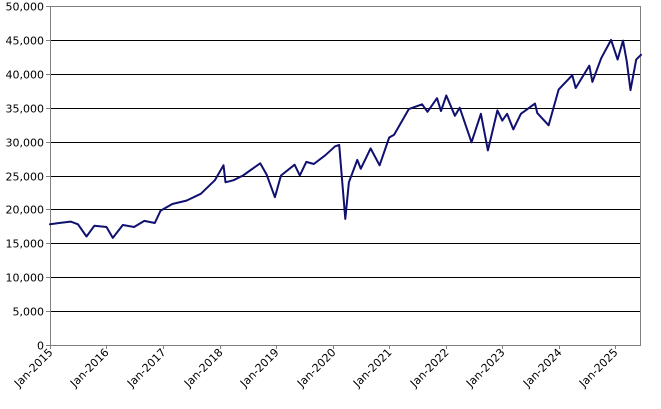 This screenshot has width=661, height=409. What do you see at coordinates (25, 109) in the screenshot?
I see `y-tick-label: 35,000` at bounding box center [25, 109].